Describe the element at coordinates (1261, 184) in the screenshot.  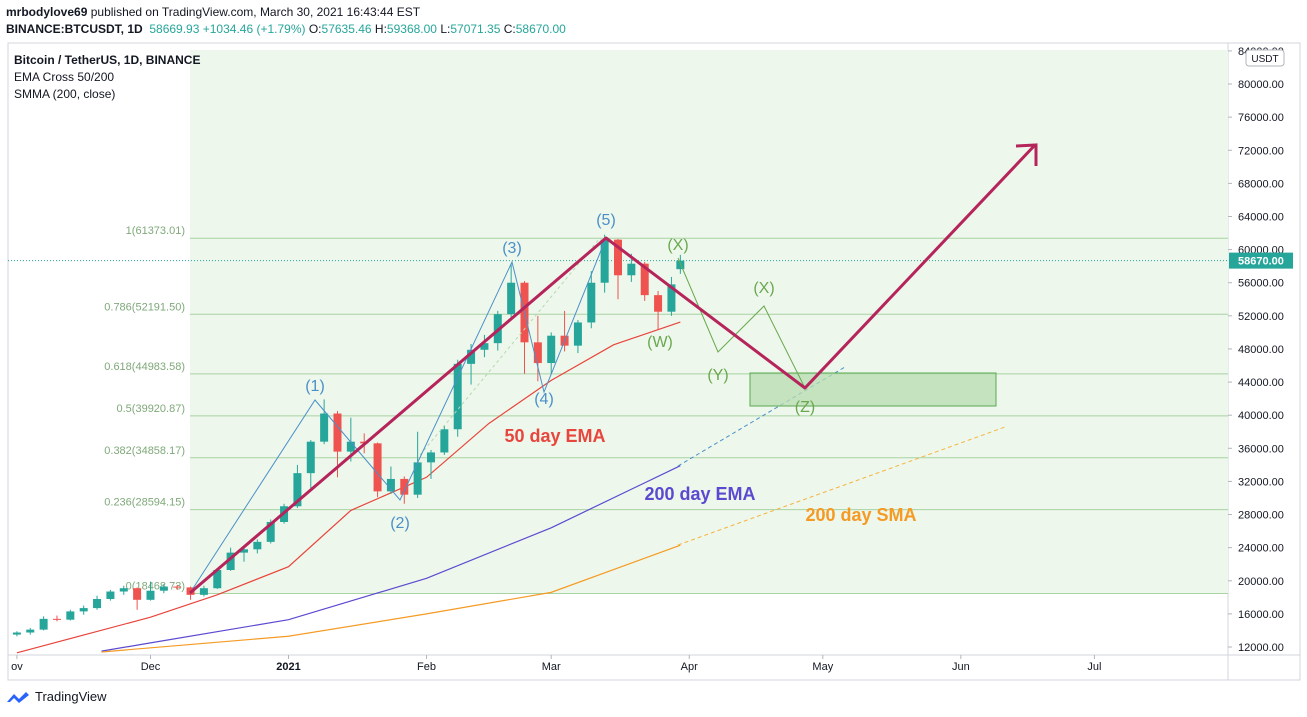
I see `y-tick-label: 68000.00` at that location.